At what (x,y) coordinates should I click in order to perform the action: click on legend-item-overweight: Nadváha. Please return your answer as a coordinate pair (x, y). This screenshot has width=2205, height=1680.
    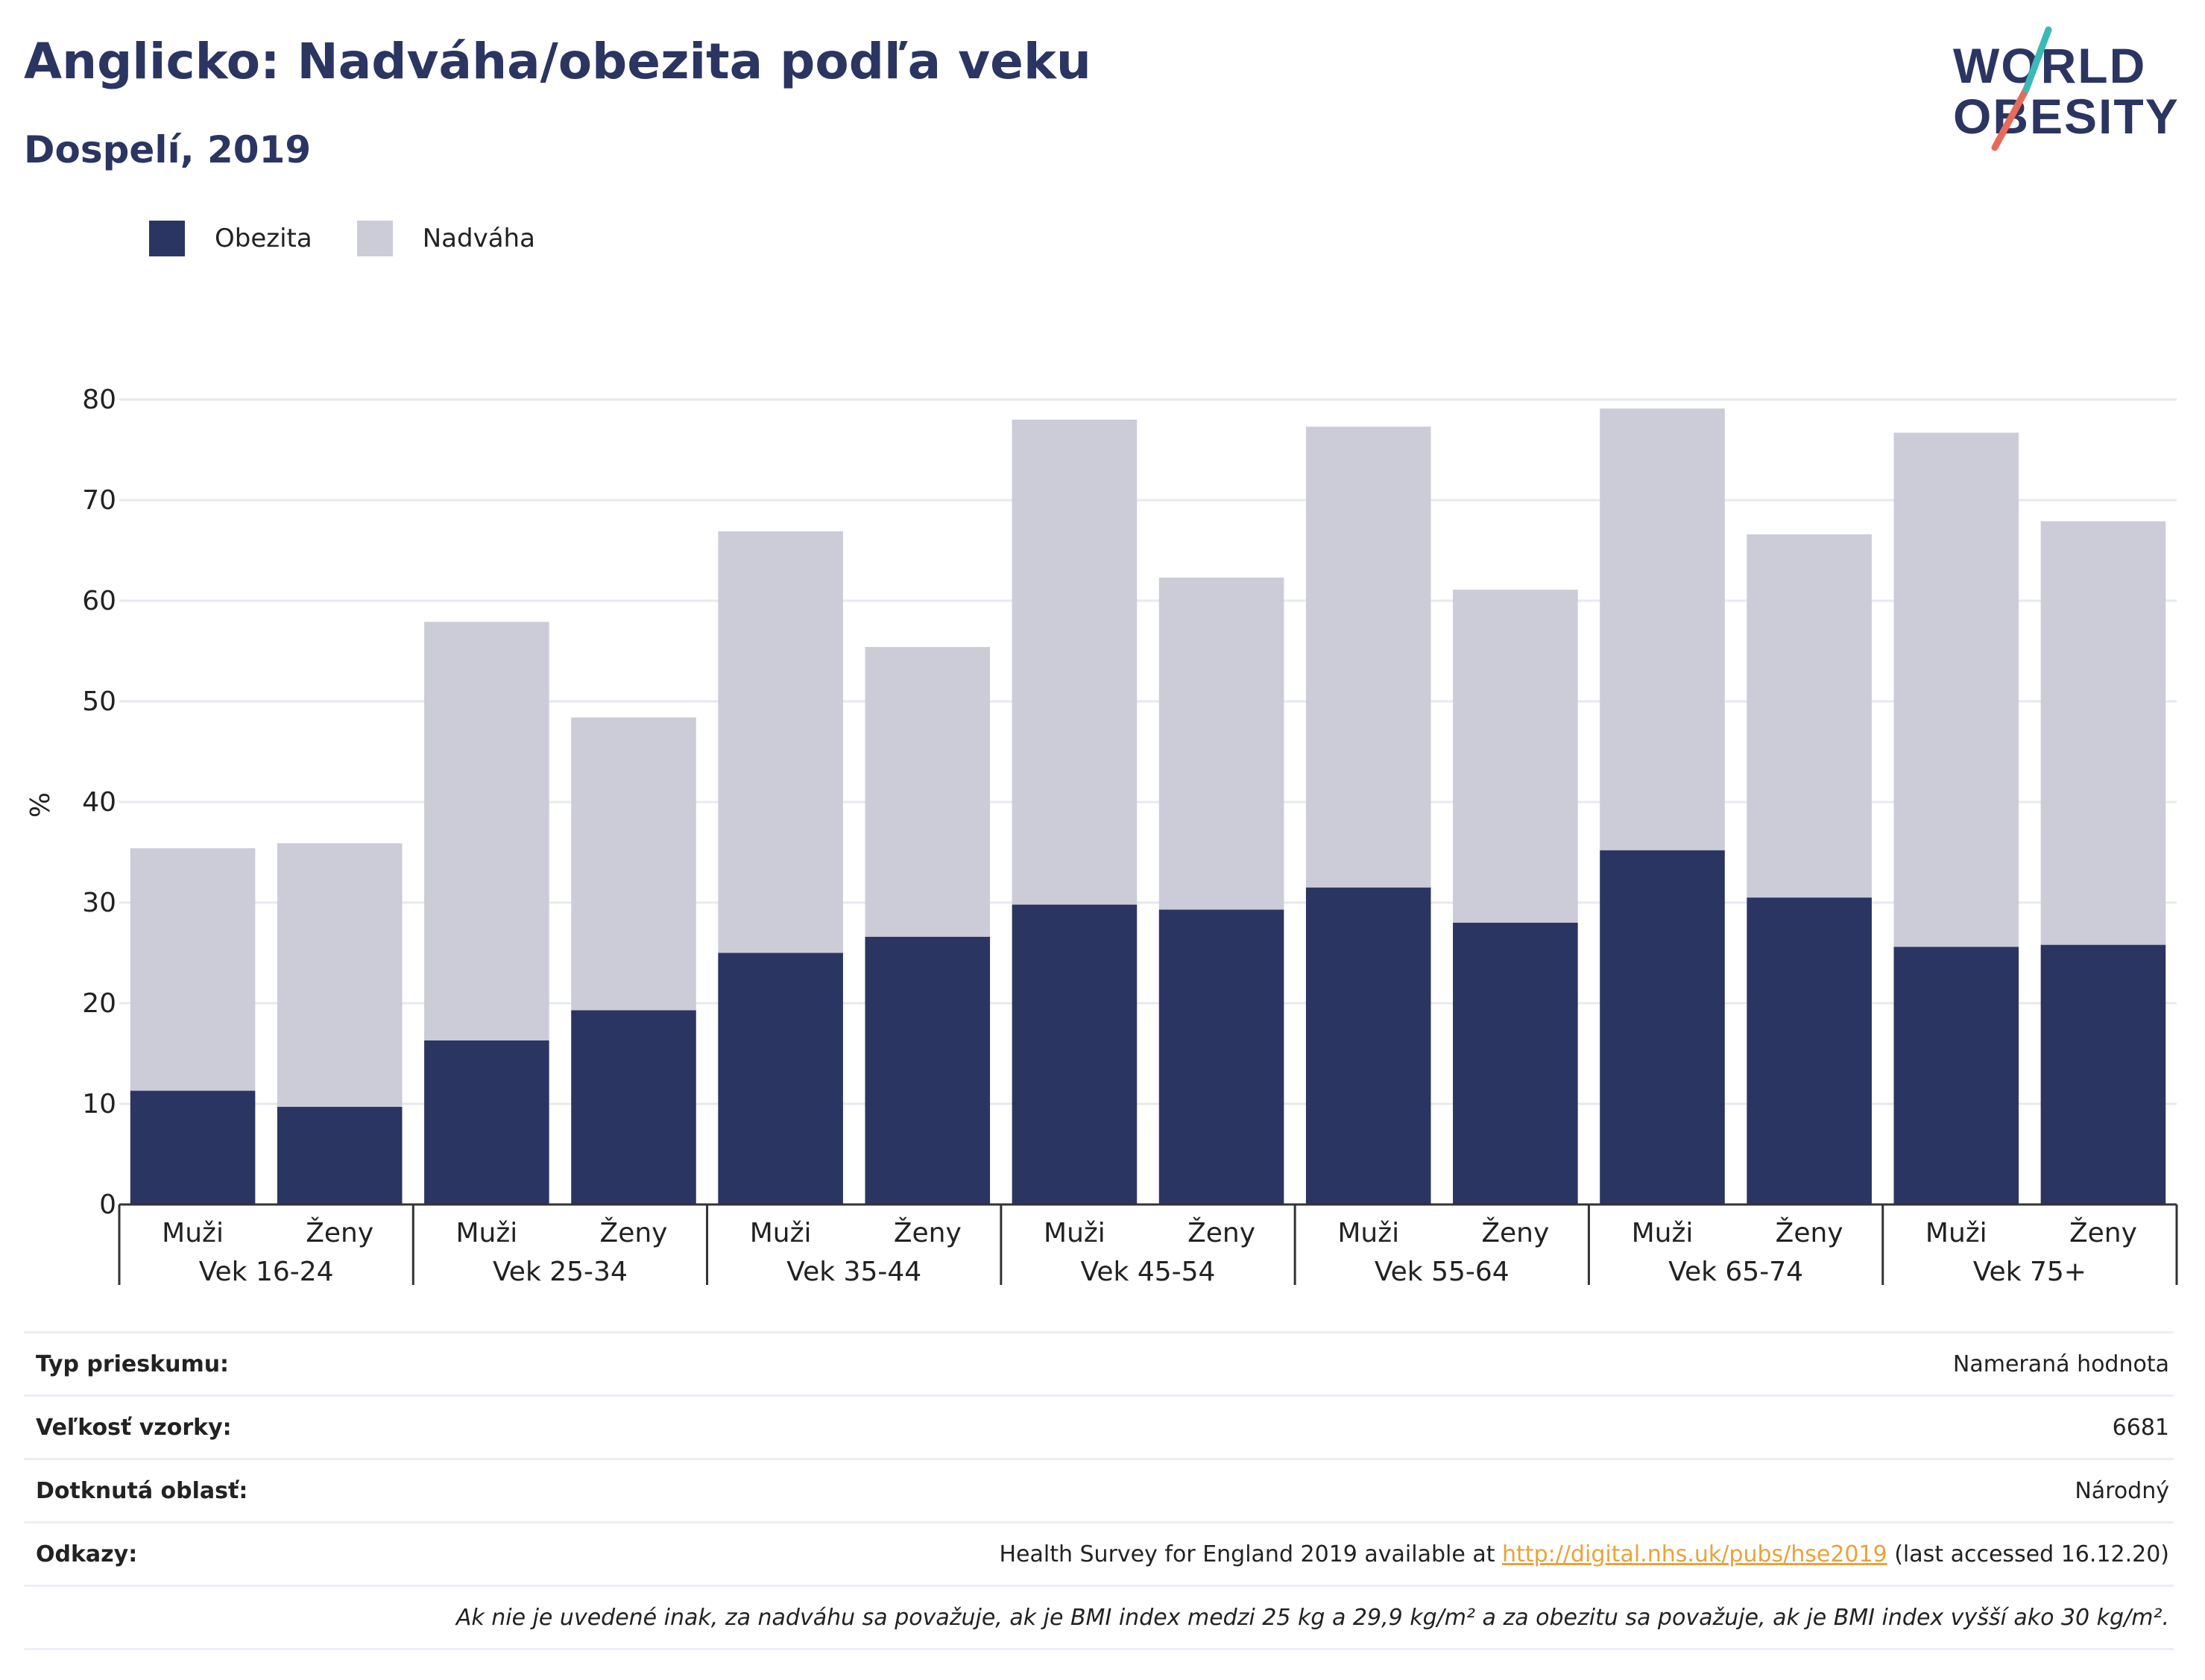
    Looking at the image, I should click on (445, 238).